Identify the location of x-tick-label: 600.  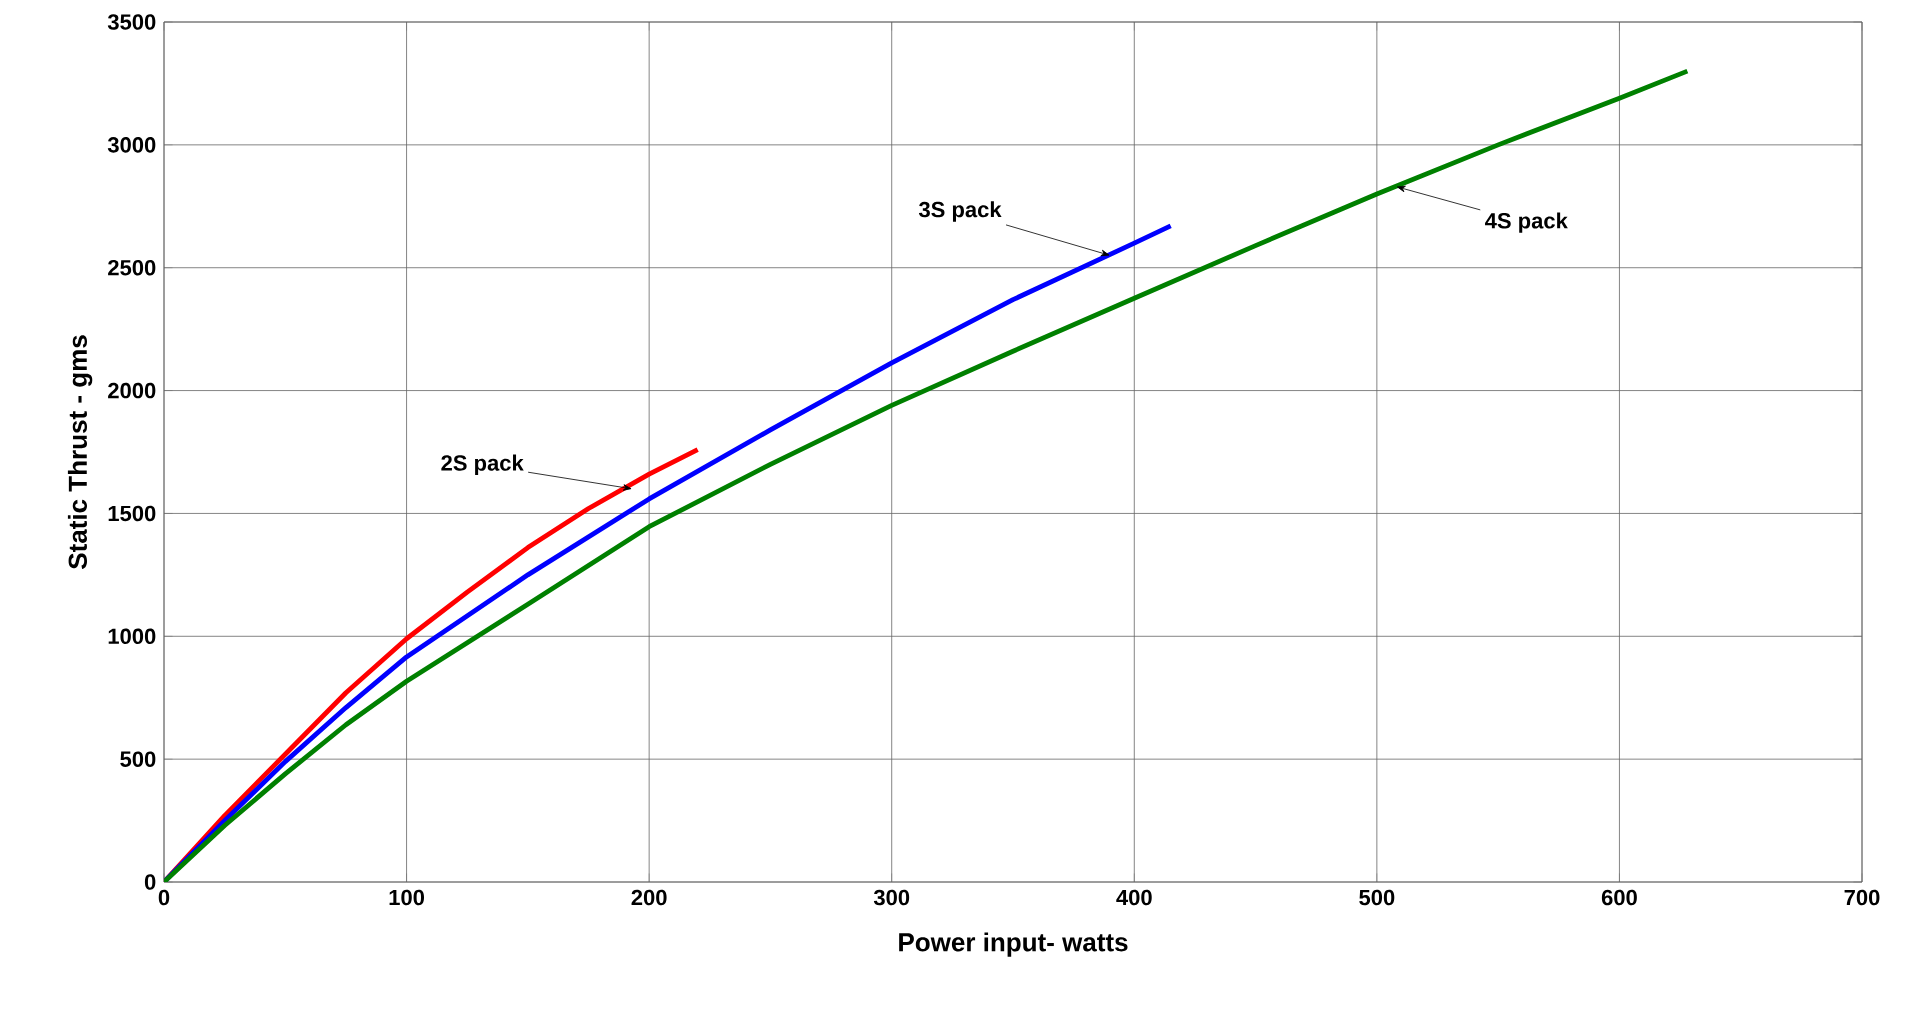
(1619, 897).